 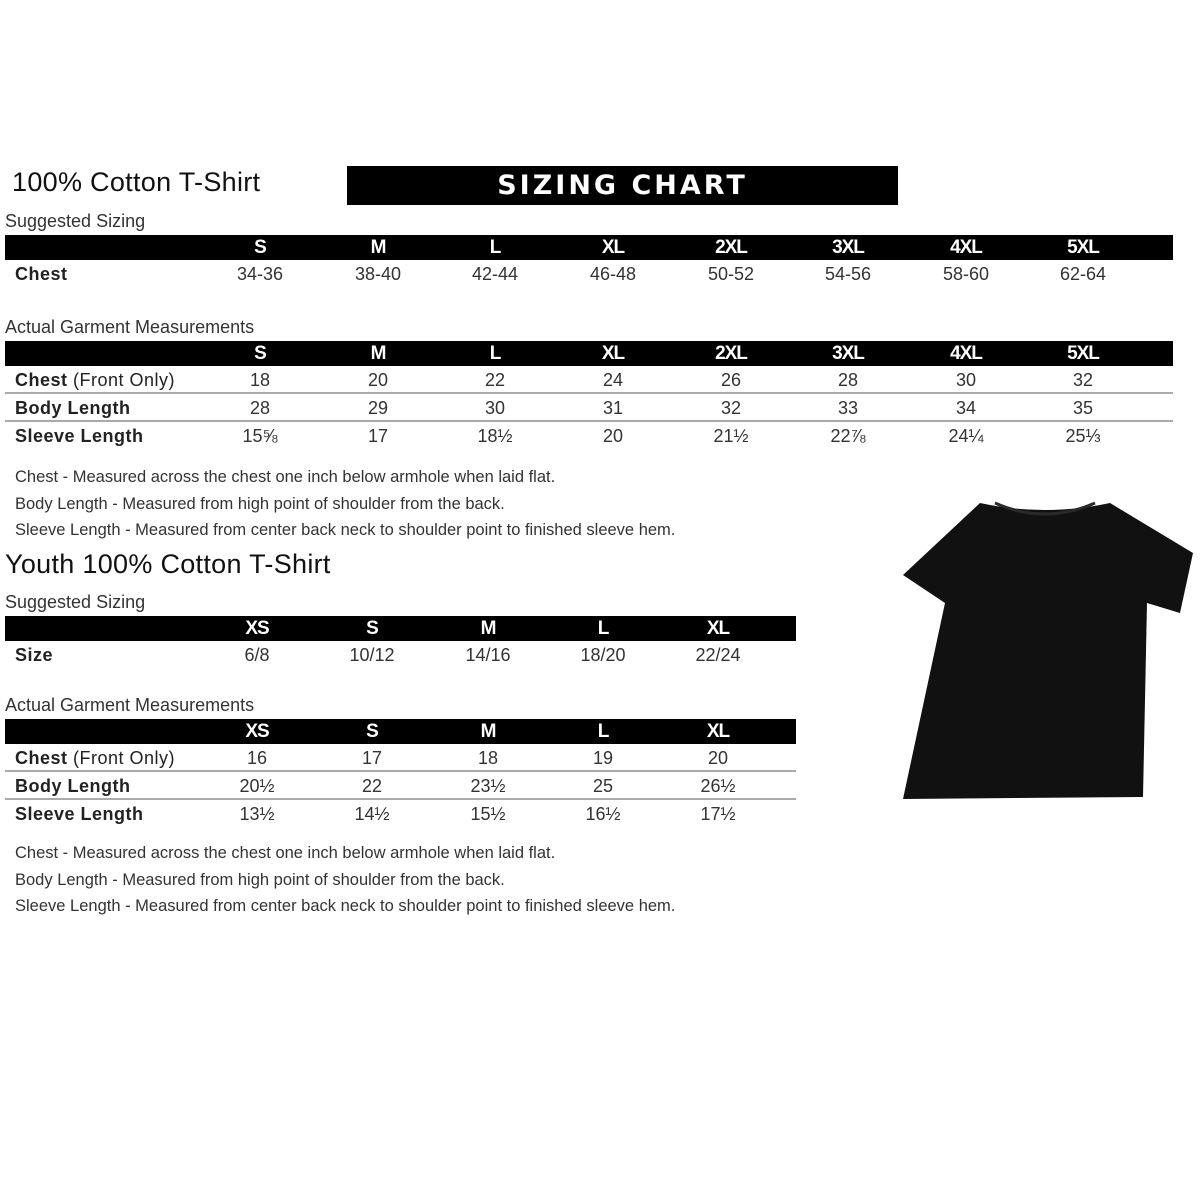 What do you see at coordinates (731, 380) in the screenshot?
I see `table-cell: 26` at bounding box center [731, 380].